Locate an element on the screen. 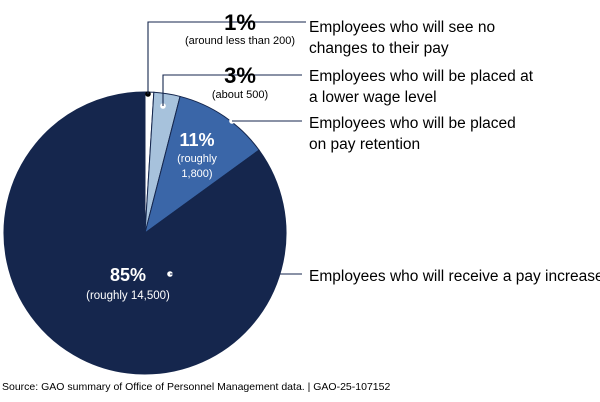  slice-1-description: Employees who will see no is located at coordinates (402, 27).